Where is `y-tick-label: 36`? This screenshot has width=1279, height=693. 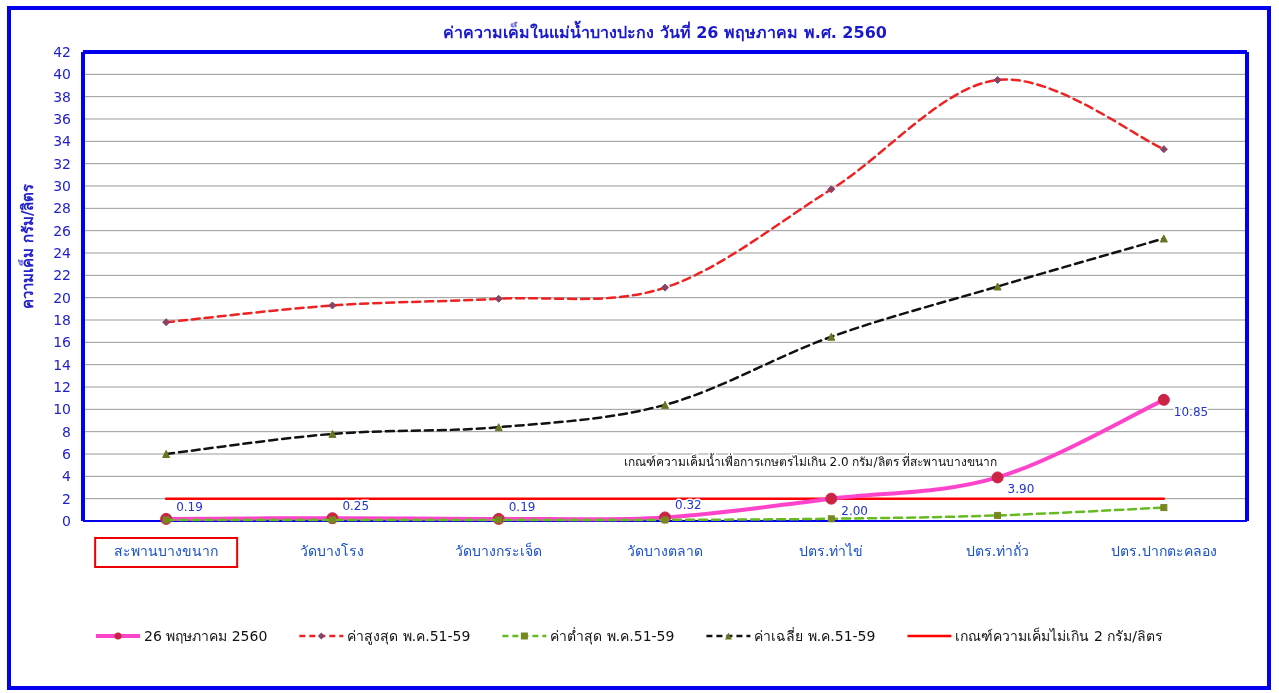 y-tick-label: 36 is located at coordinates (62, 119).